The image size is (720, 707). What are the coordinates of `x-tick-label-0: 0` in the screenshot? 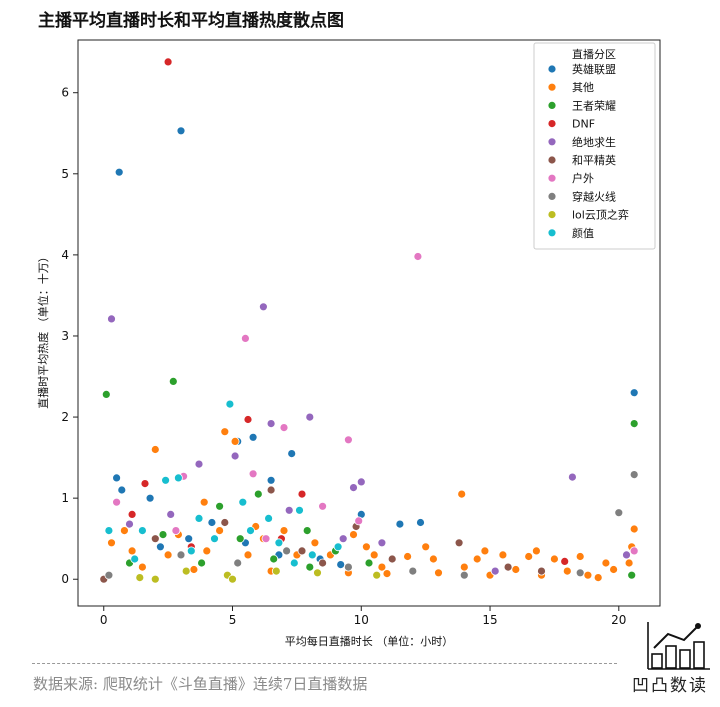 It's located at (104, 620).